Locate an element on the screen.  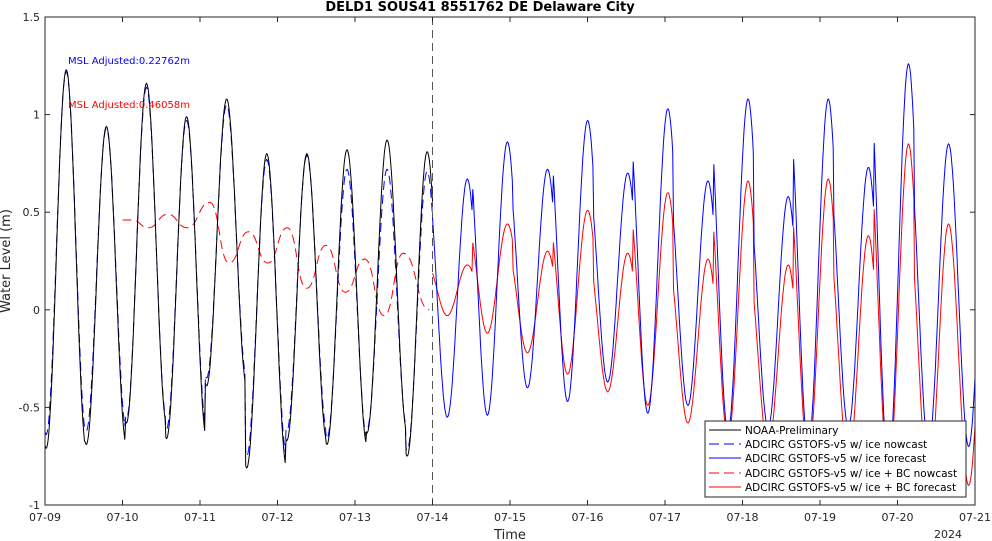
x-tick-label: 07-13 is located at coordinates (355, 517).